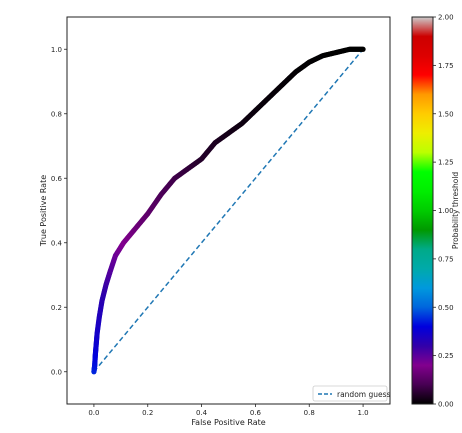  What do you see at coordinates (228, 410) in the screenshot?
I see `x-axis-ticks: 0.0 0.2 0.4 0.6 0.8 1.0` at bounding box center [228, 410].